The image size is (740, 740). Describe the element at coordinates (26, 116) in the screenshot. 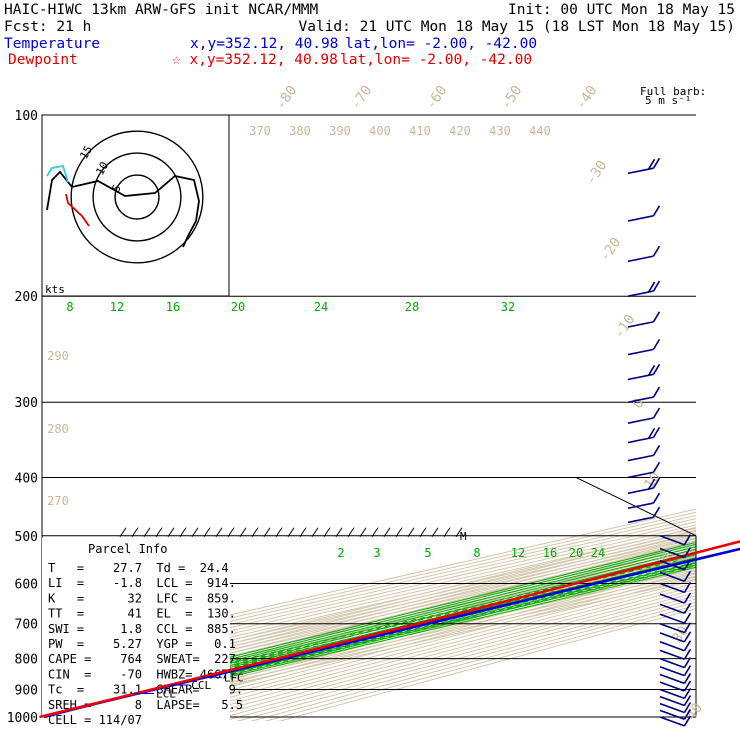

I see `pressure-tick-label: 100` at that location.